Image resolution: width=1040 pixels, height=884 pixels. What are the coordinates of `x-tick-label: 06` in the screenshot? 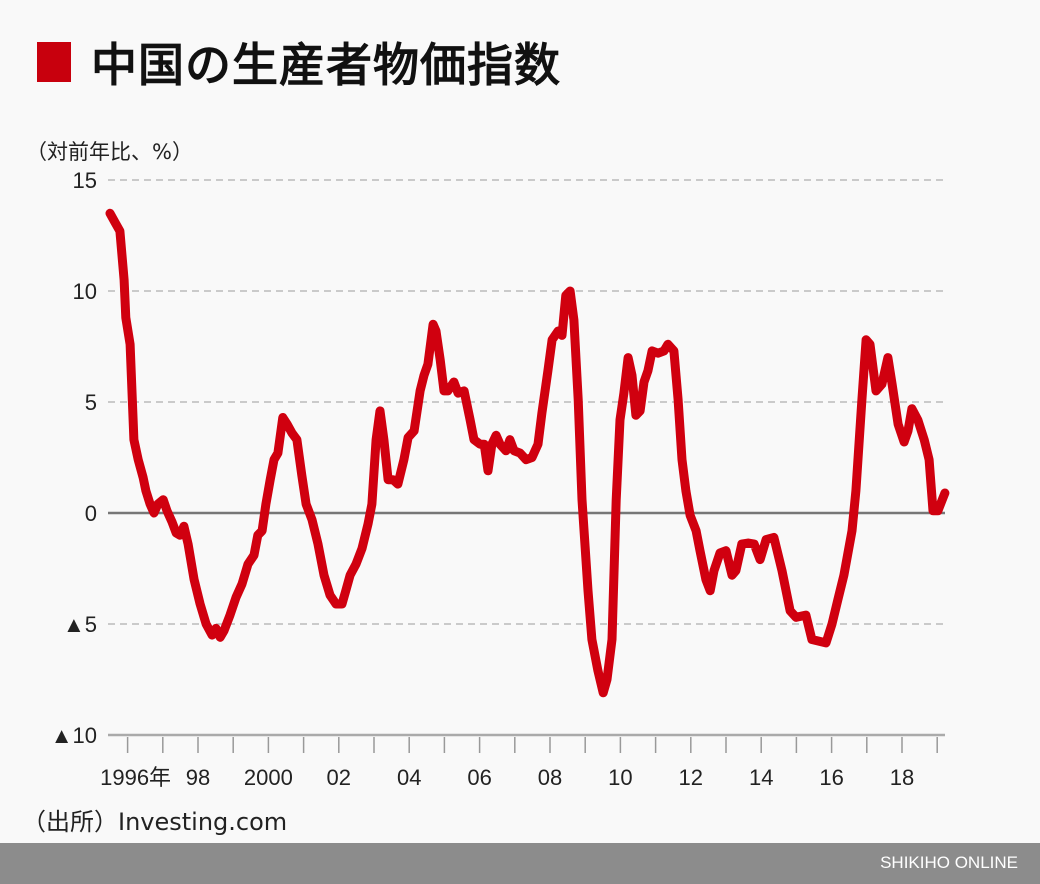 It's located at (479, 777).